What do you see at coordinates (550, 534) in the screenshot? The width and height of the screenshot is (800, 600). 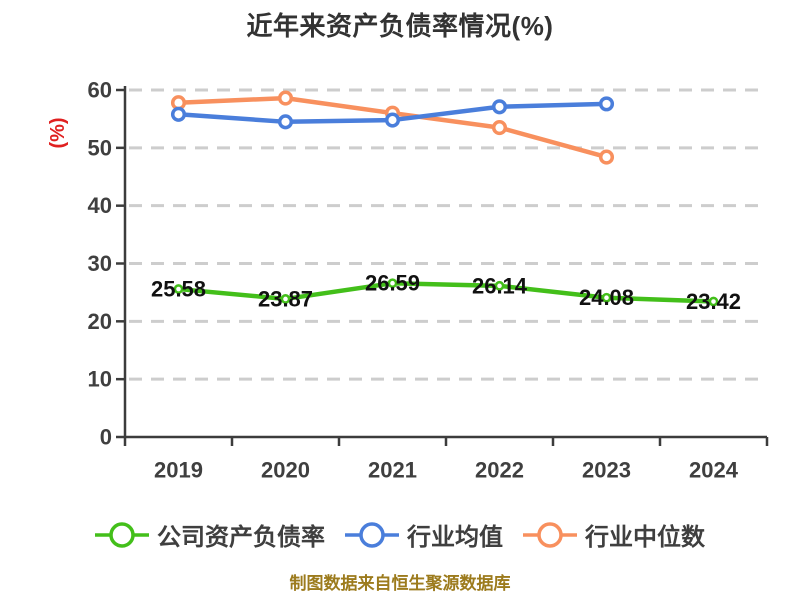 I see `industry-median-line-marker-icon` at bounding box center [550, 534].